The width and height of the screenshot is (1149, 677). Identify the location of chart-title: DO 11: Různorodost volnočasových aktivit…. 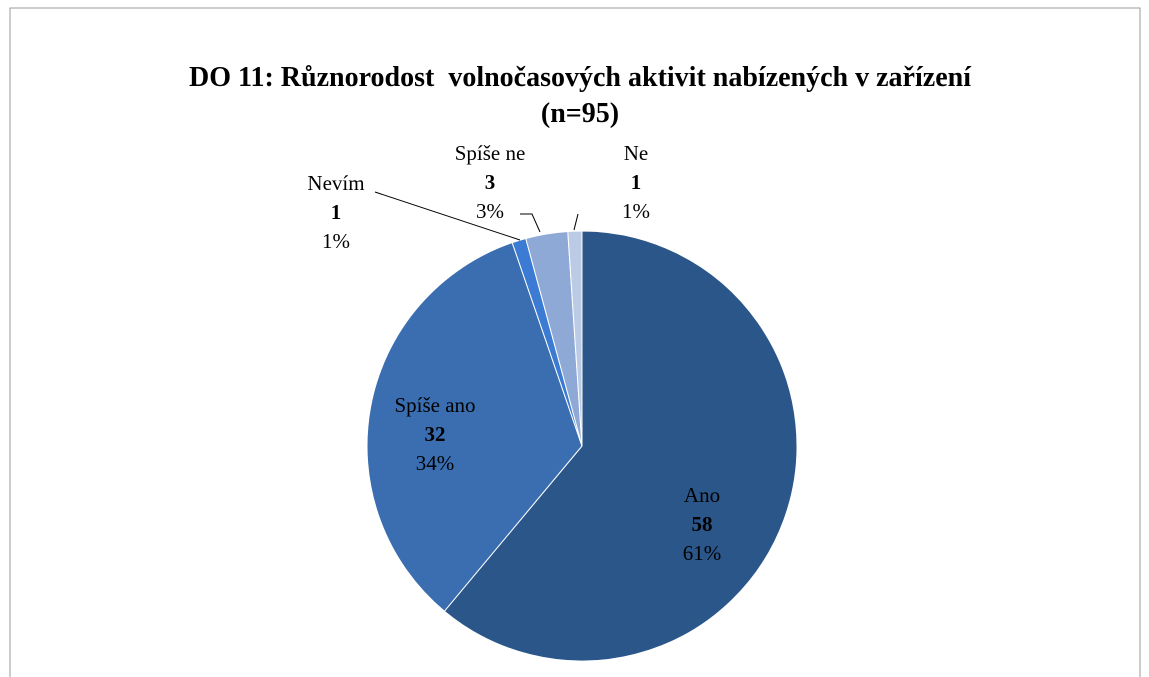
(587, 95).